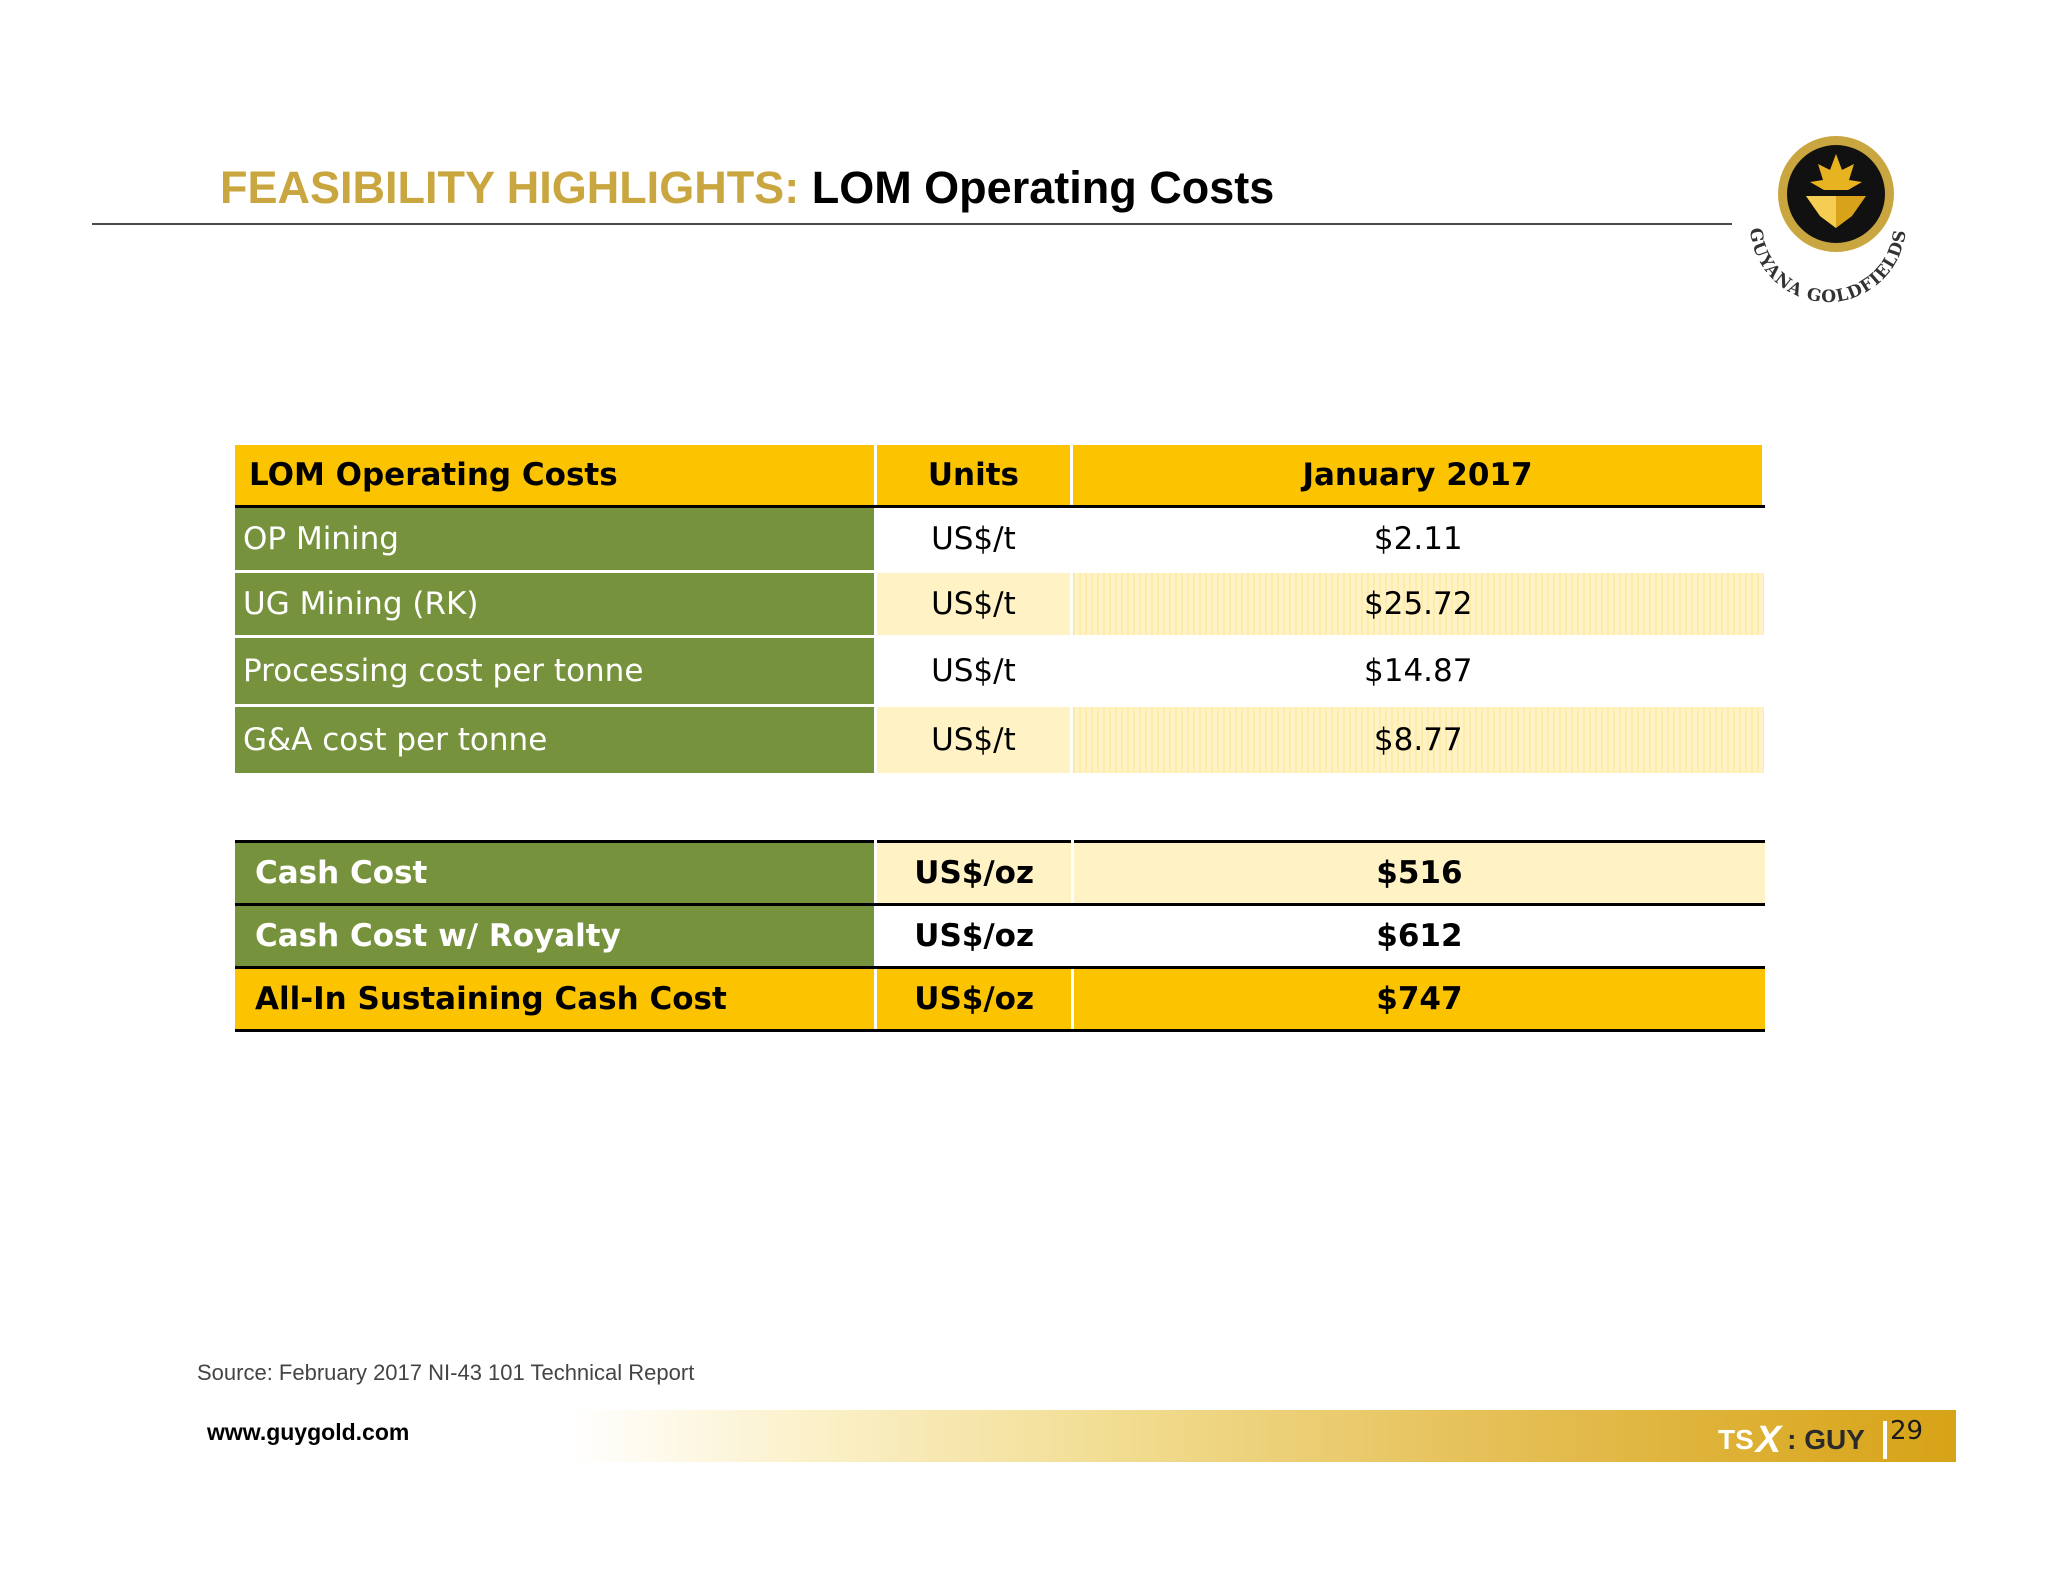 The height and width of the screenshot is (1582, 2048). What do you see at coordinates (556, 999) in the screenshot?
I see `row-label: All-In Sustaining Cash Cost` at bounding box center [556, 999].